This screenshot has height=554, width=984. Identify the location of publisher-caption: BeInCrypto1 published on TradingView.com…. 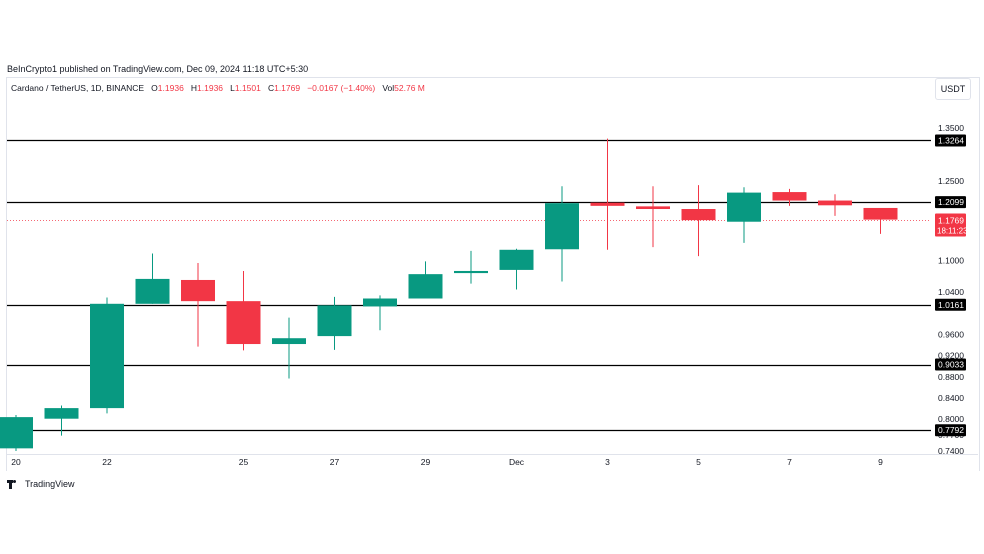
(158, 69).